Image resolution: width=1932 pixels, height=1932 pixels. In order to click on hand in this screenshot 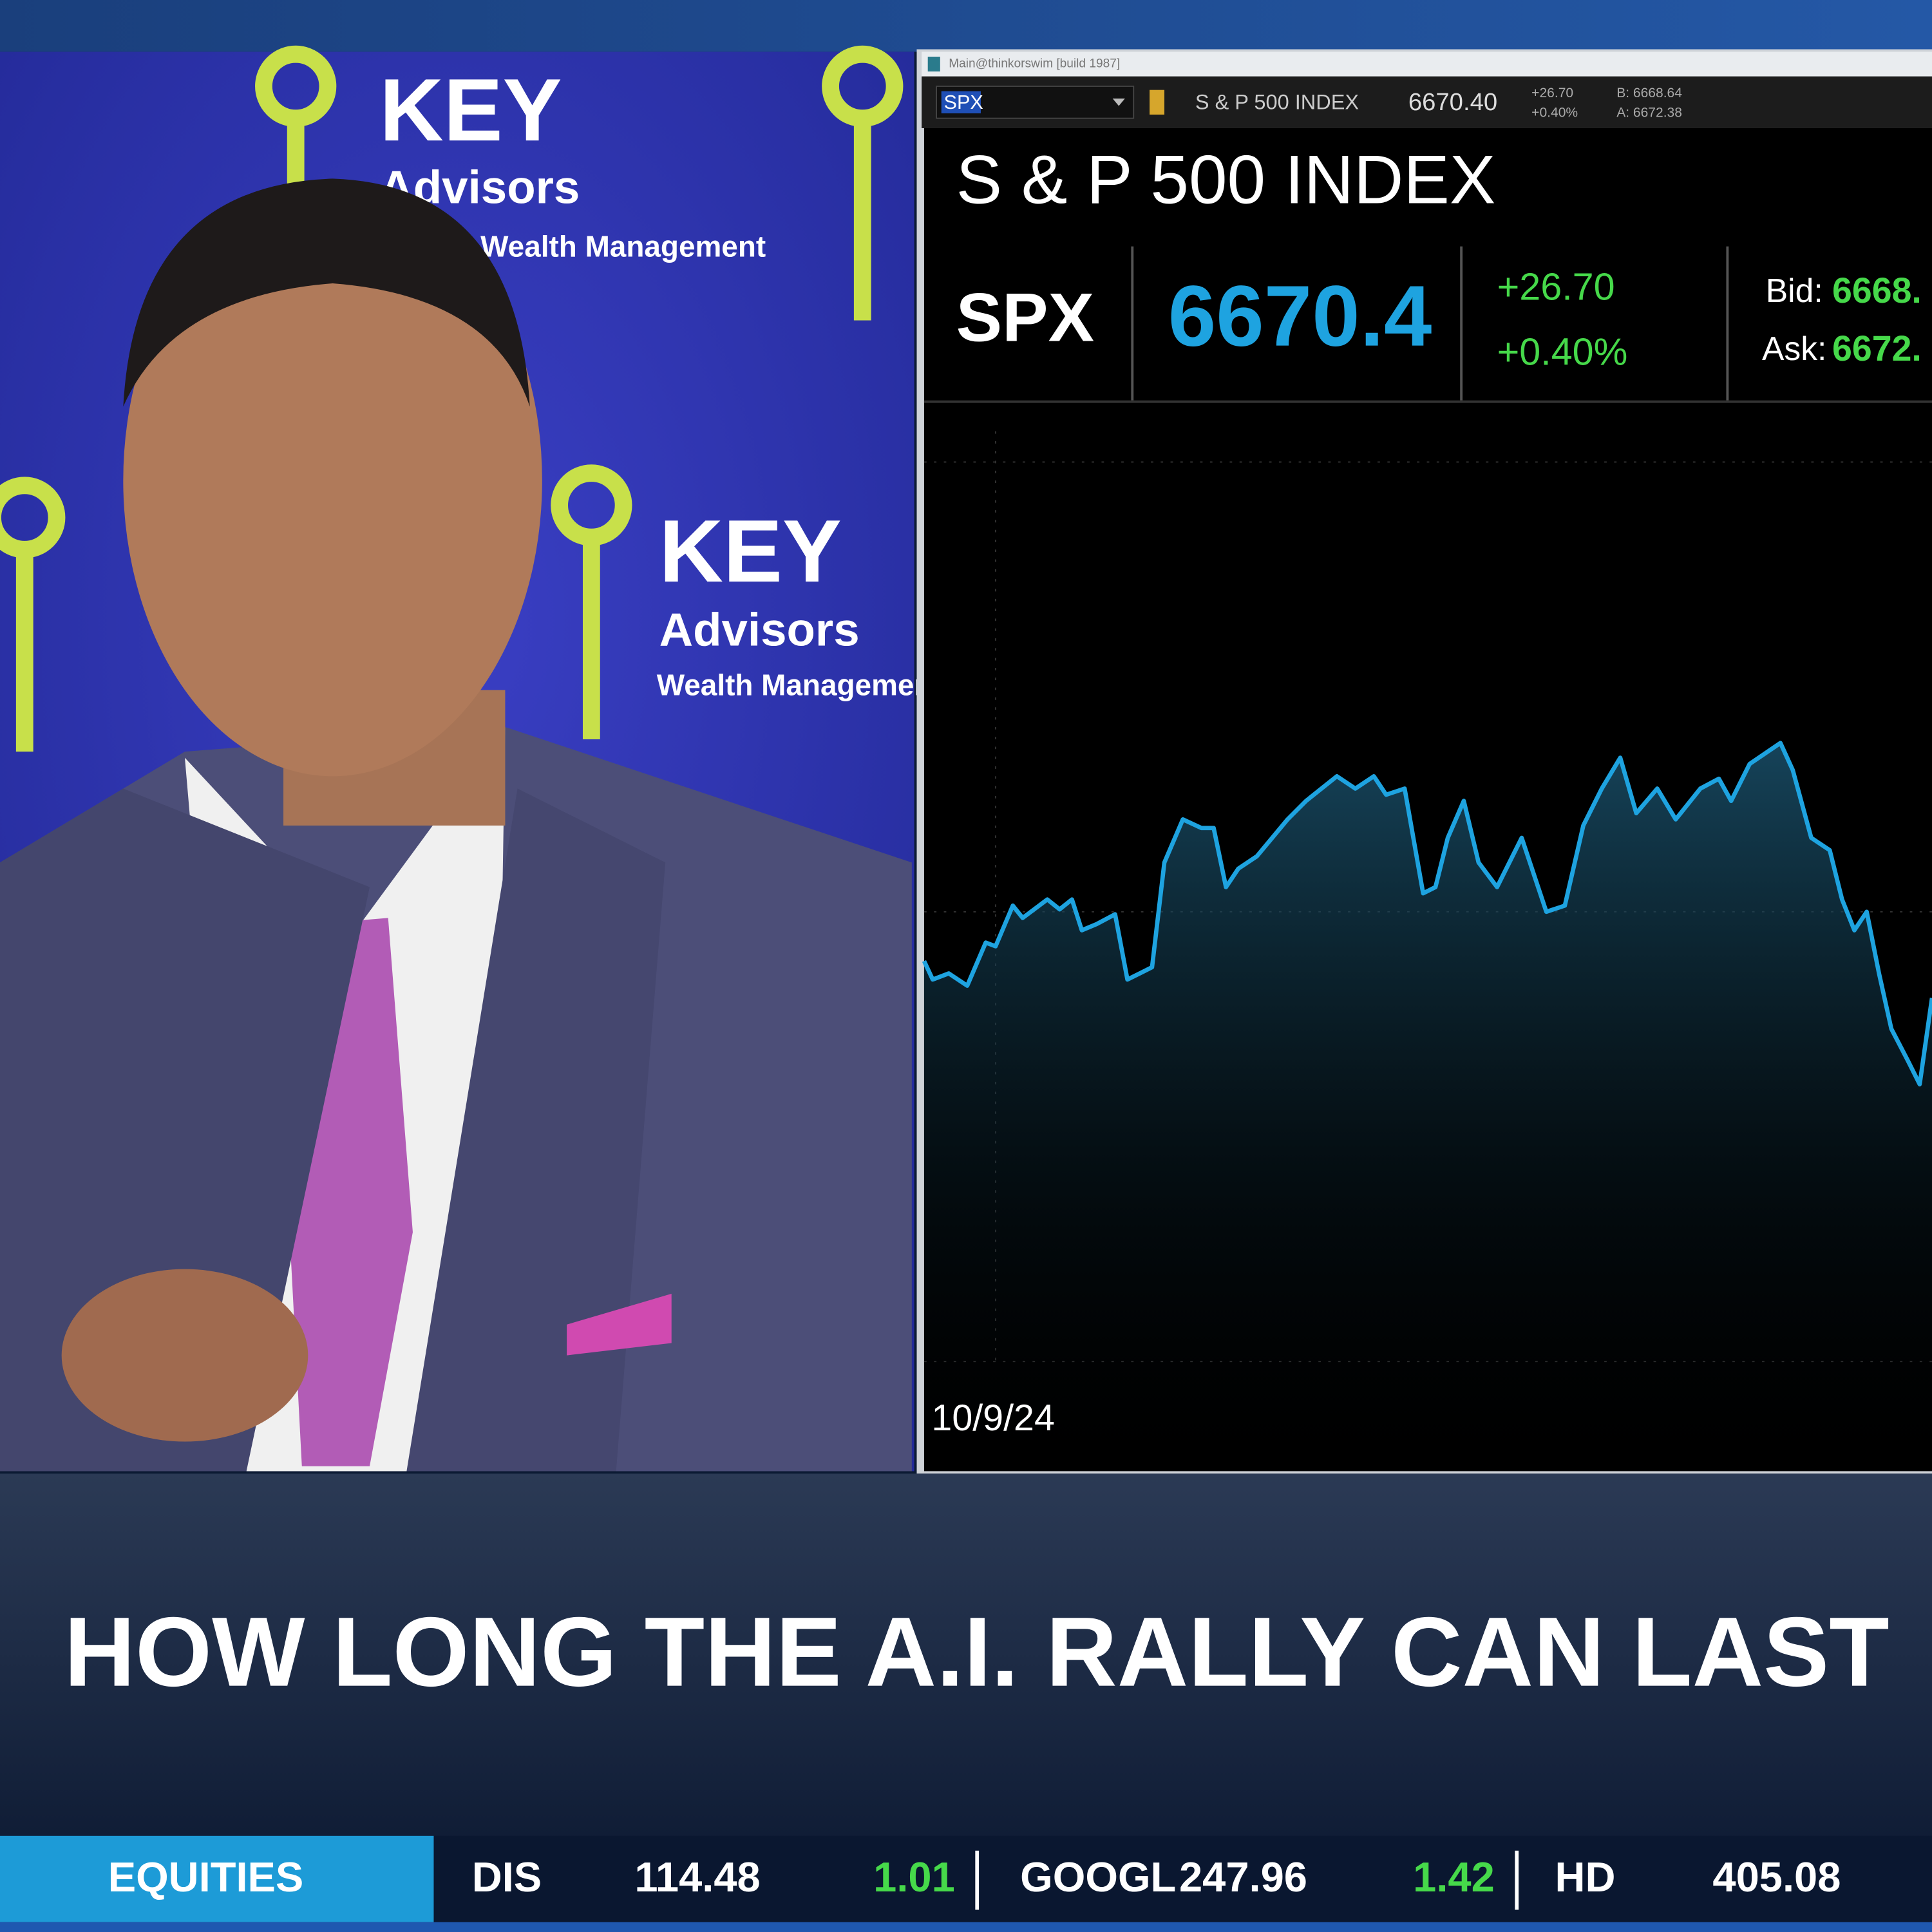, I will do `click(184, 1355)`.